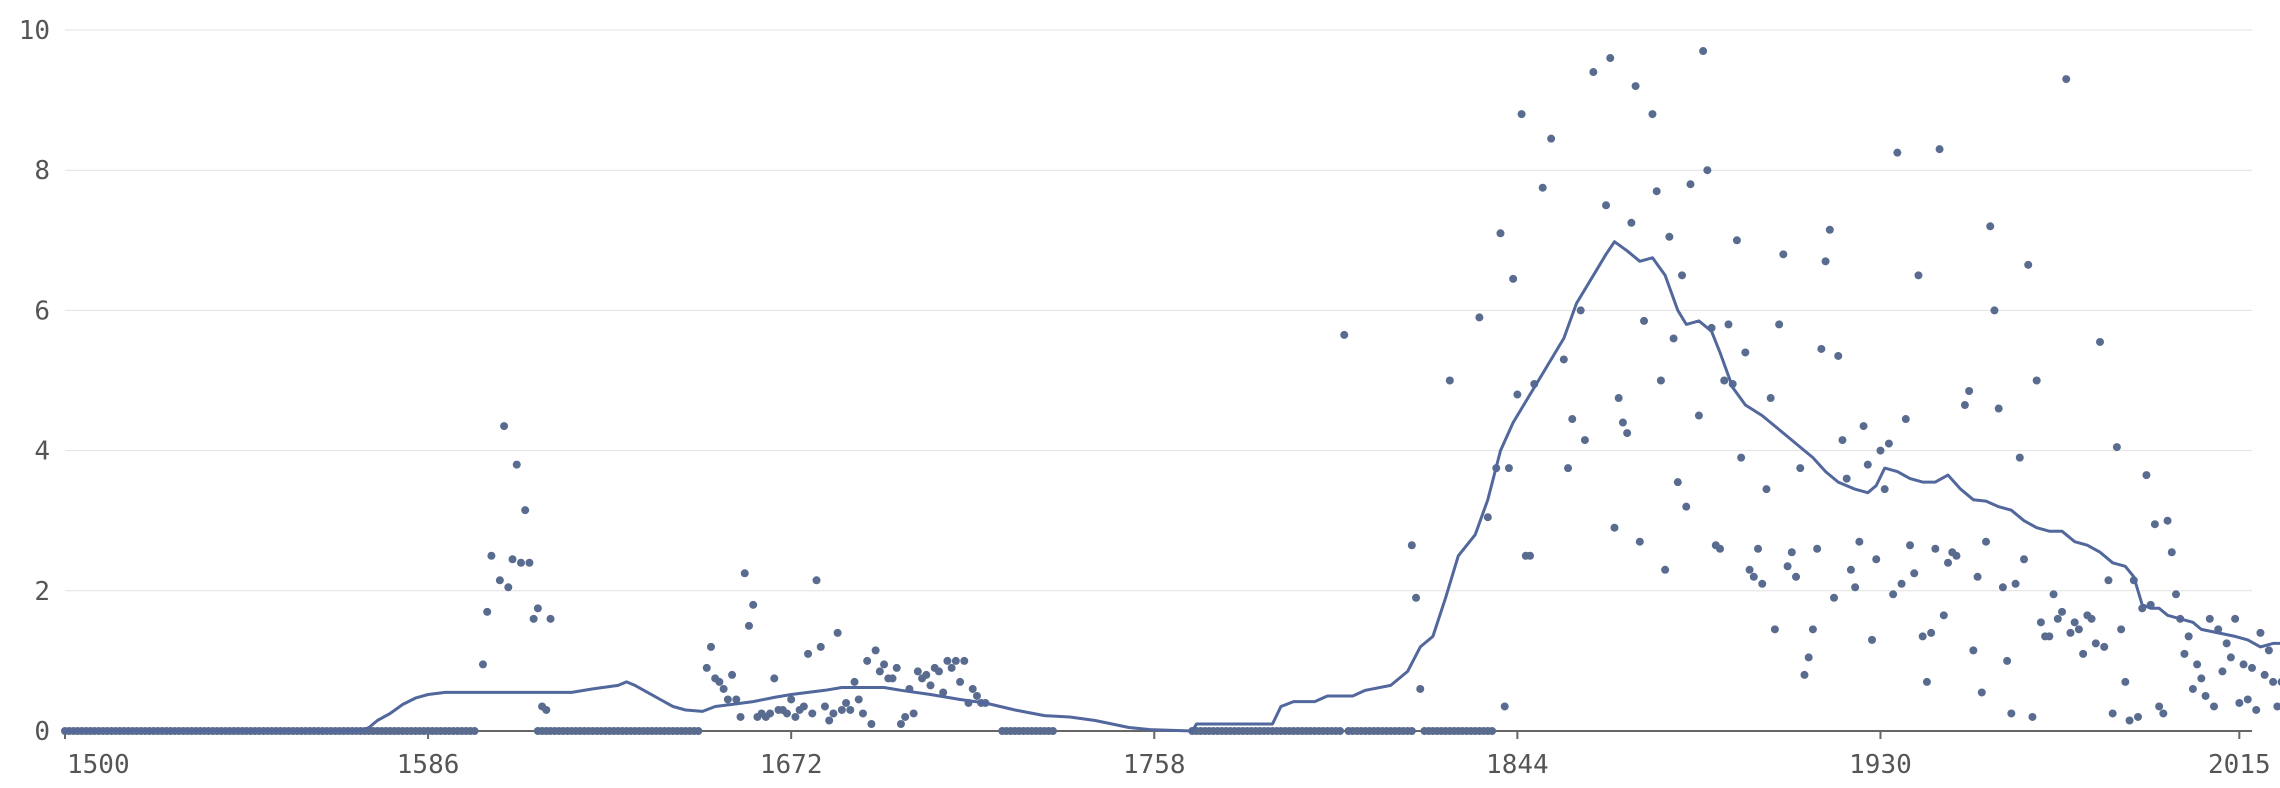 The image size is (2280, 788). Describe the element at coordinates (791, 765) in the screenshot. I see `x-tick-label: 1672` at that location.